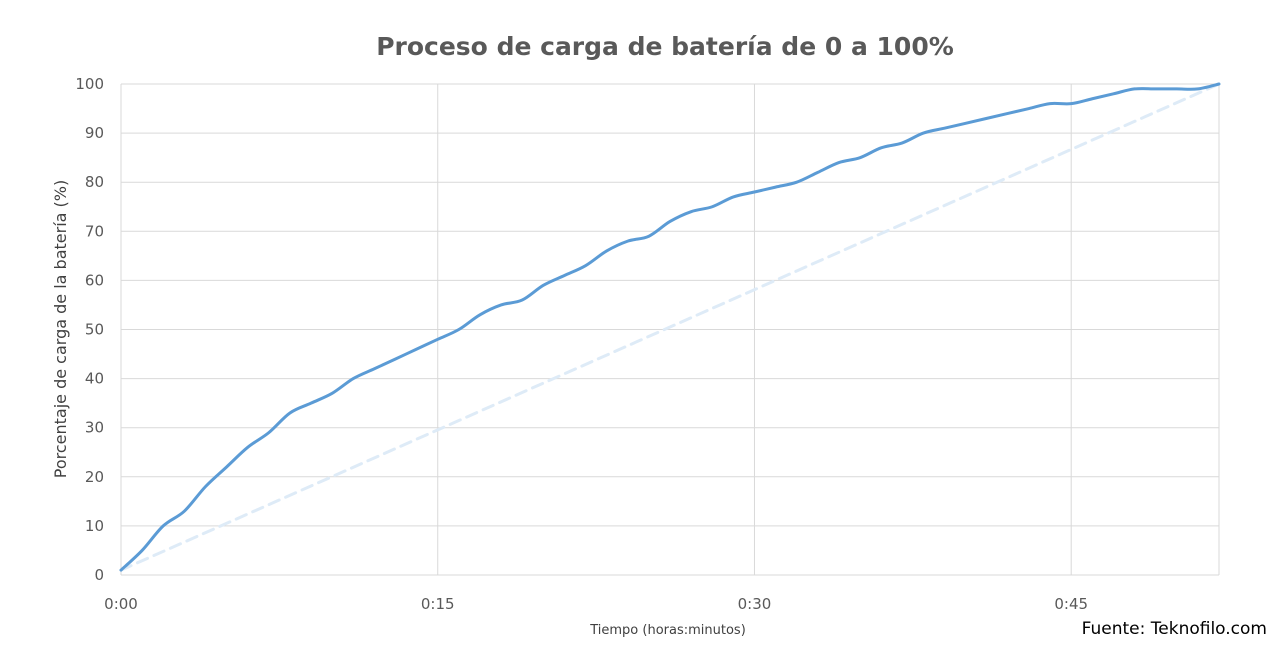 The image size is (1287, 650). What do you see at coordinates (121, 604) in the screenshot?
I see `x-tick-label: 0:00` at bounding box center [121, 604].